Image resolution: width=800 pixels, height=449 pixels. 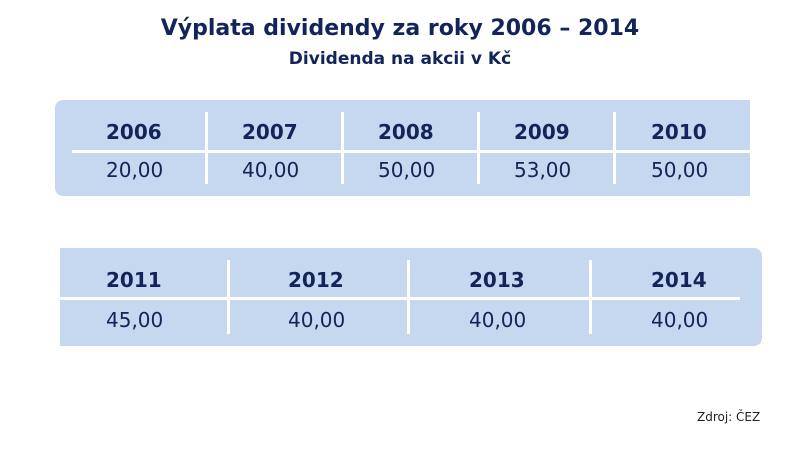 I want to click on subtitle: Dividenda na akcii v Kč, so click(x=400, y=59).